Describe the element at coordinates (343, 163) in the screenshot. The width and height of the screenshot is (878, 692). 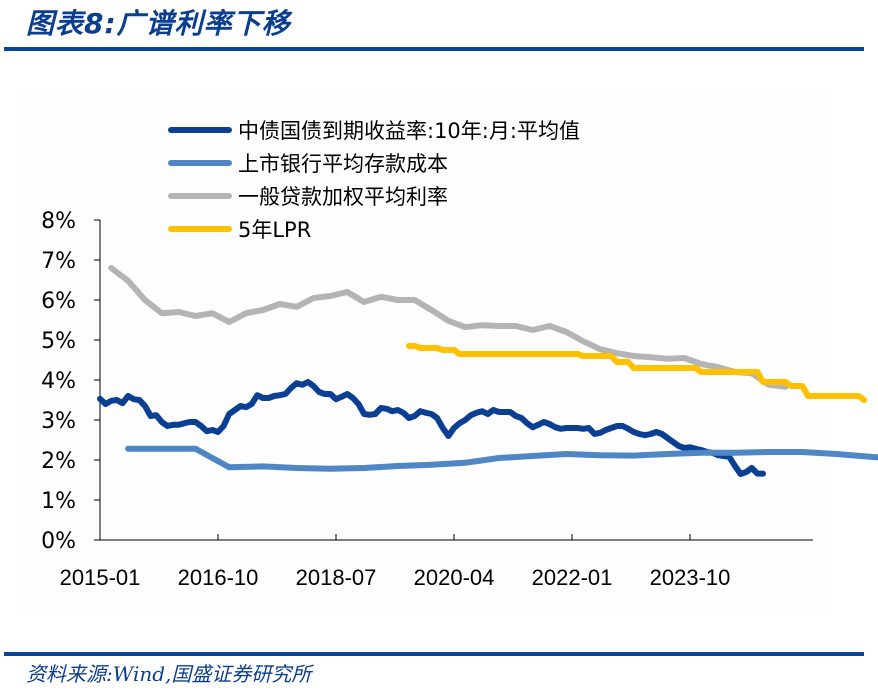
I see `legend-label-deposit: 上市银行平均存款成本` at that location.